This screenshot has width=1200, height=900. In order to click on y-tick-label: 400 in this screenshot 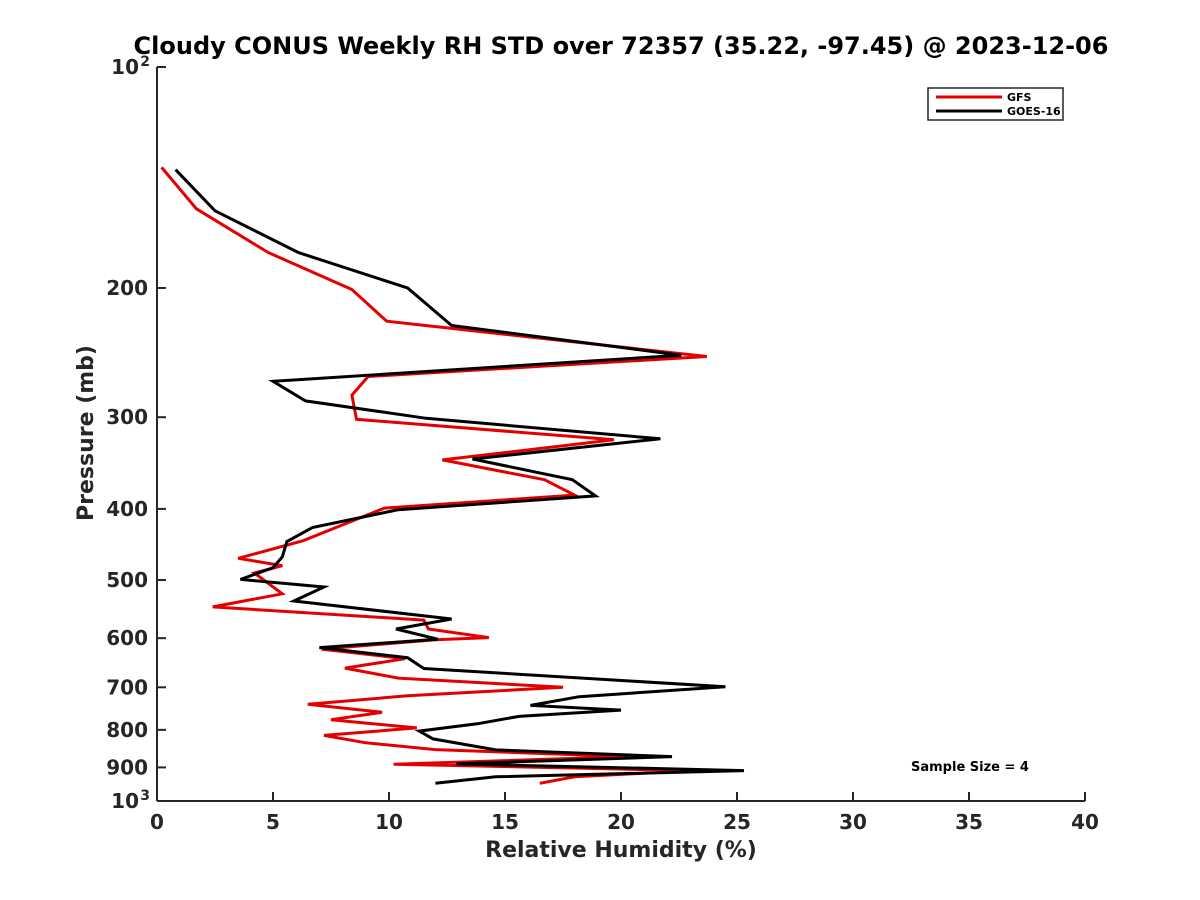, I will do `click(127, 509)`.